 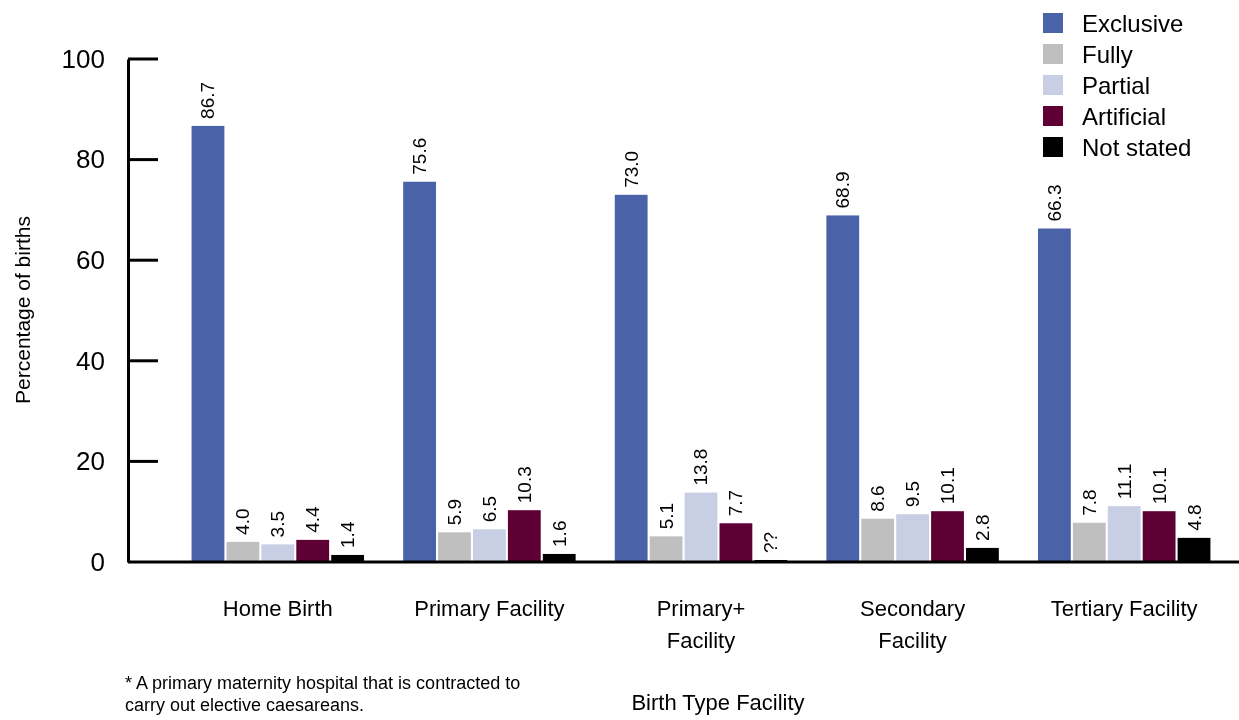 I want to click on y-tick-label: 60, so click(x=90, y=260).